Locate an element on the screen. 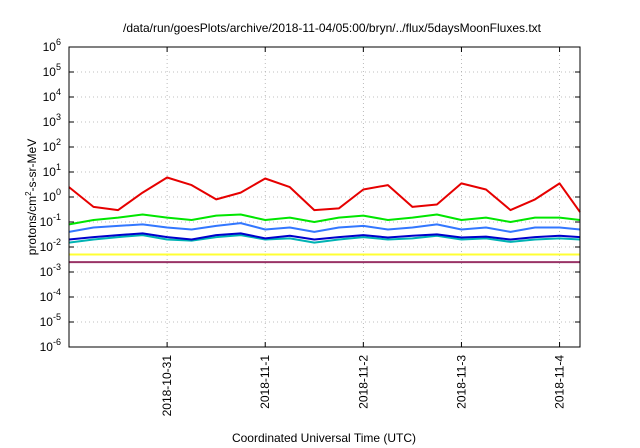 The height and width of the screenshot is (448, 640). y-tick-label: 10⁶ is located at coordinates (52, 45).